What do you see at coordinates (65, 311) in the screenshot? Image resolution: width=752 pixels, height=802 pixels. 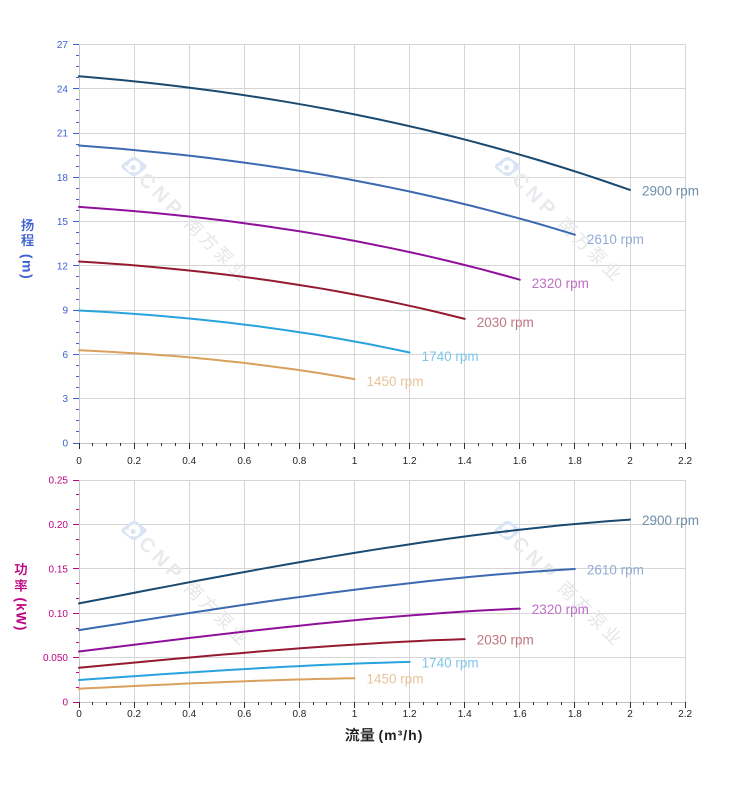 I see `svg-text: 9` at bounding box center [65, 311].